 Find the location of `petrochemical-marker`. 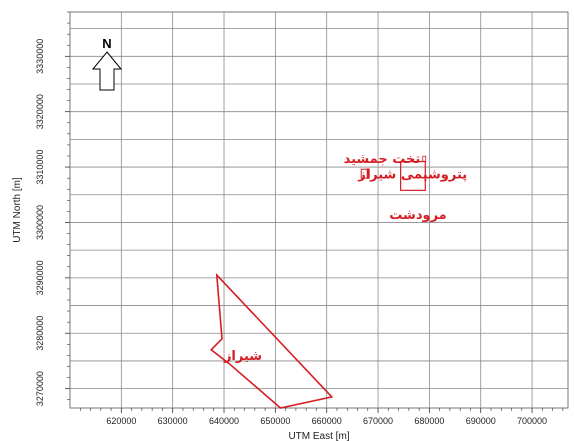

petrochemical-marker is located at coordinates (365, 173).